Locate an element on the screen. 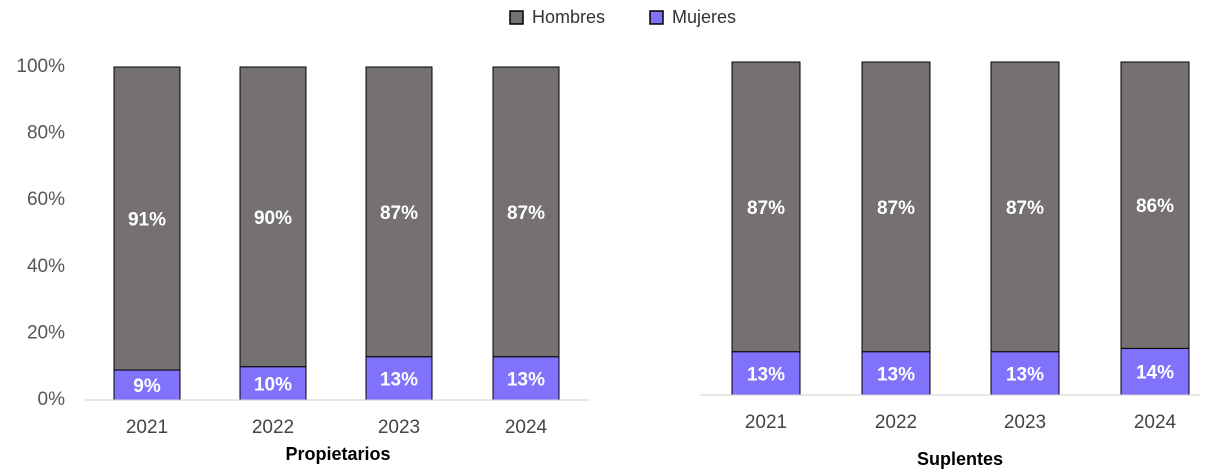  subtitle: Suplentes is located at coordinates (960, 459).